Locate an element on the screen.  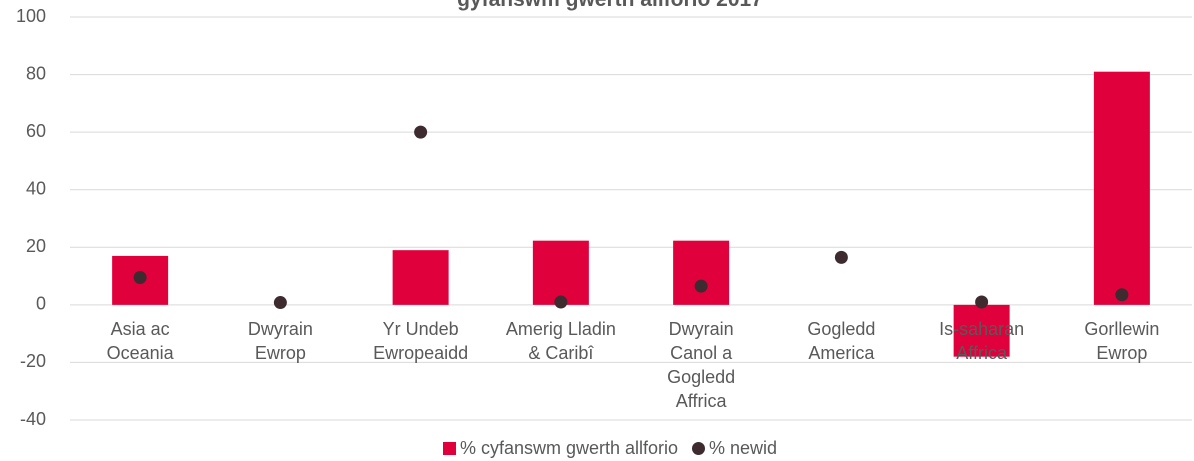
x-tick-label: Dwyrain Canol a Gogledd Affrica is located at coordinates (701, 364).